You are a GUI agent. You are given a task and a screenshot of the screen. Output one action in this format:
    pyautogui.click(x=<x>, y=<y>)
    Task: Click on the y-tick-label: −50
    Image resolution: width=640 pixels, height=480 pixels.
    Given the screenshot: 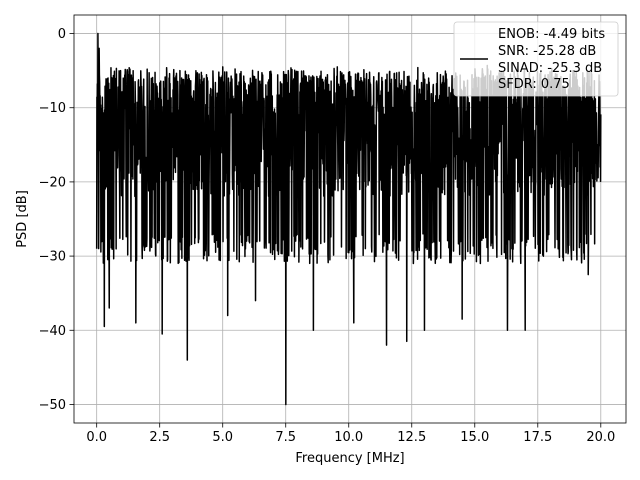 What is the action you would take?
    pyautogui.click(x=52, y=405)
    